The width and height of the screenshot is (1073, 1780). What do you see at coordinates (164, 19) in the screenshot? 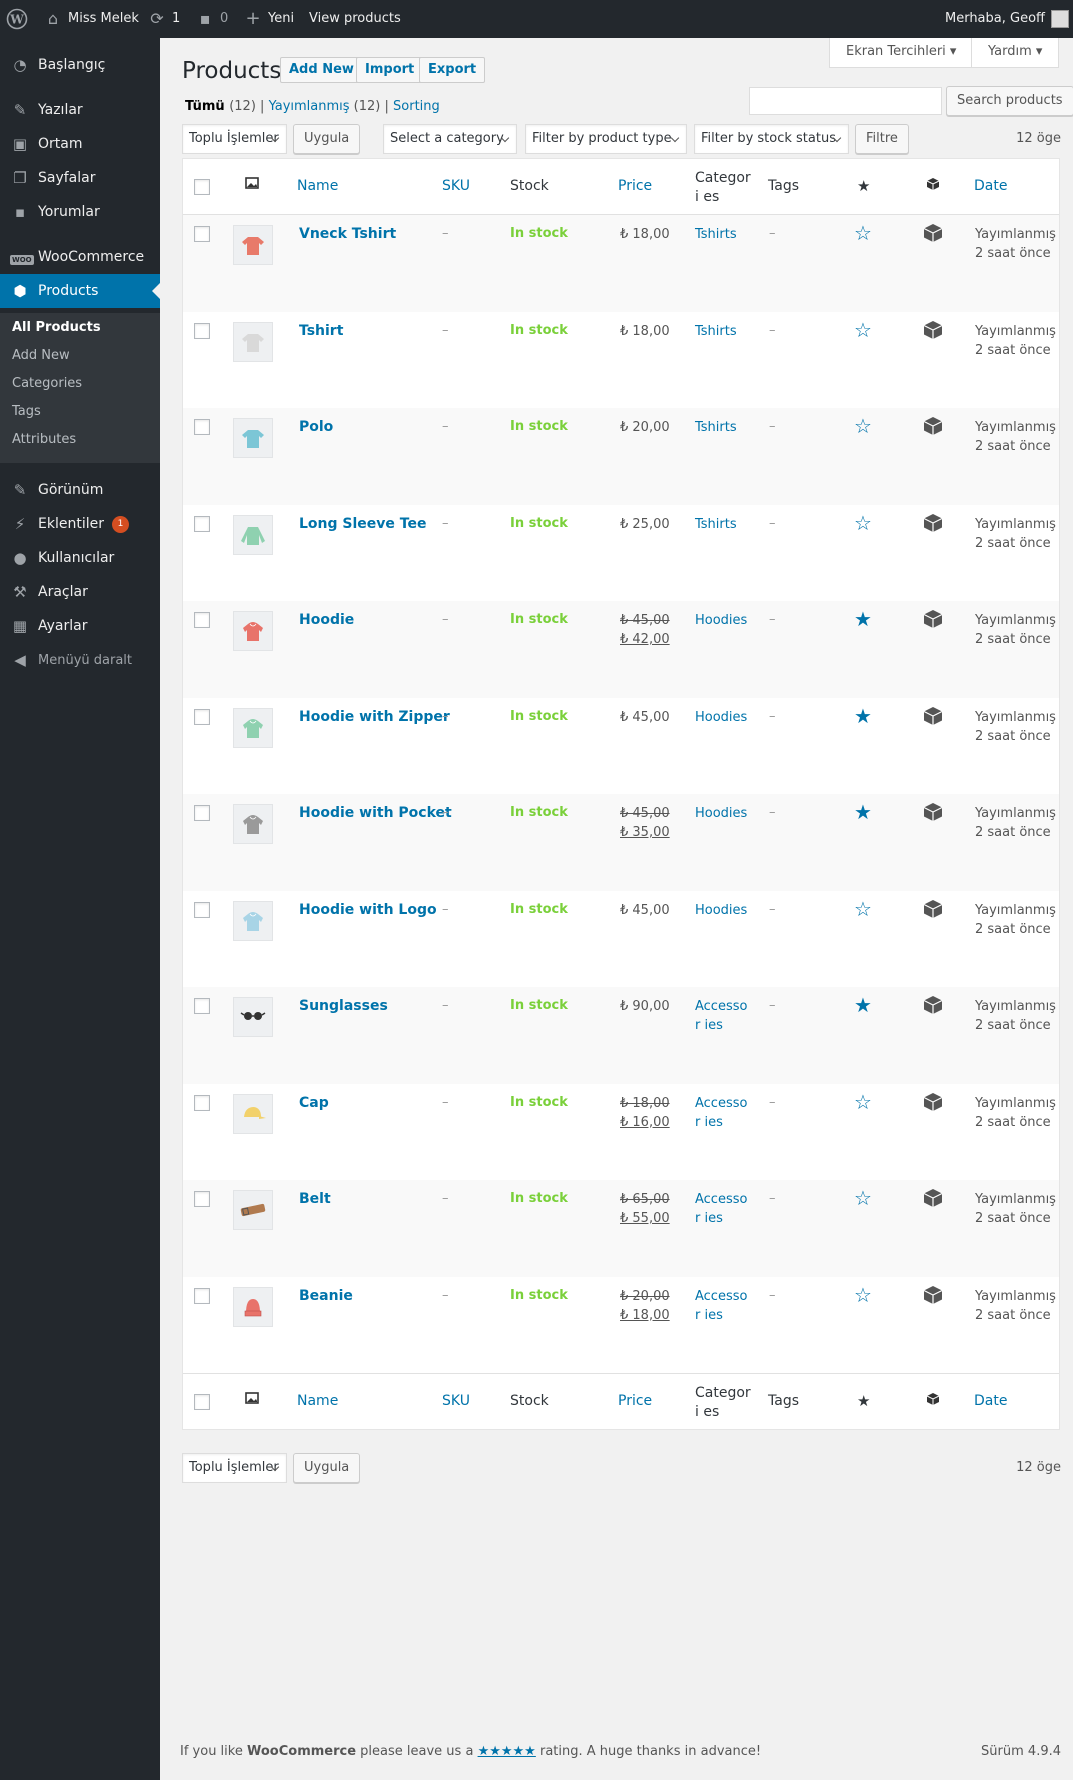
I see `updates-link: ⟳ 1` at bounding box center [164, 19].